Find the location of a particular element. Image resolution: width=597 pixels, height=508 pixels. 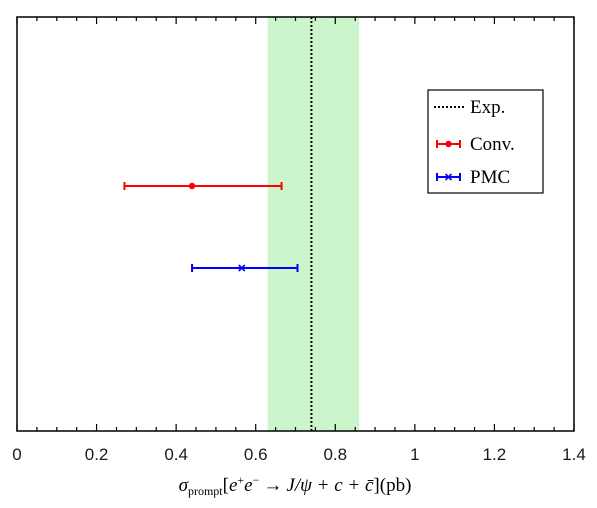

legend-pmc-label: PMC is located at coordinates (490, 177).